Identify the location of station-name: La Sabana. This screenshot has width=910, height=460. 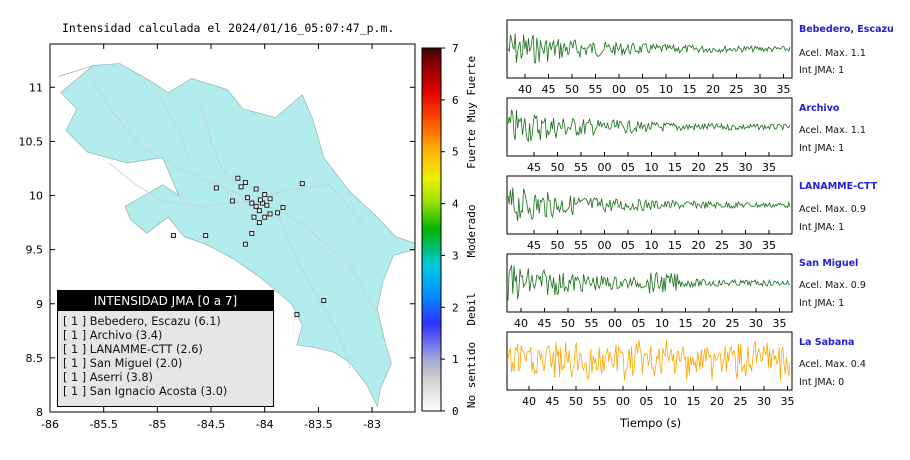
(827, 342).